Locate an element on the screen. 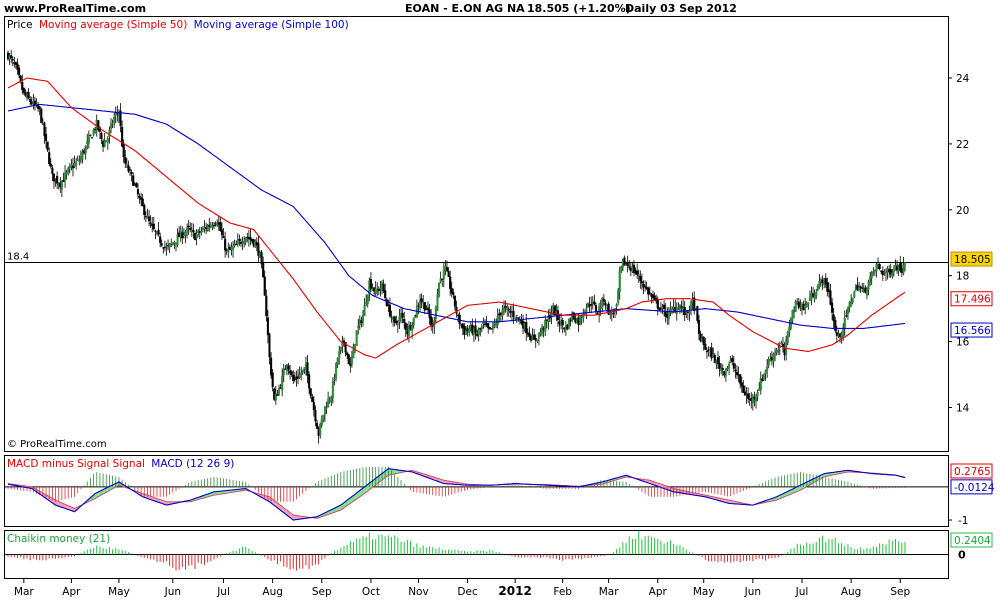  price-tick-label: 24 is located at coordinates (963, 79).